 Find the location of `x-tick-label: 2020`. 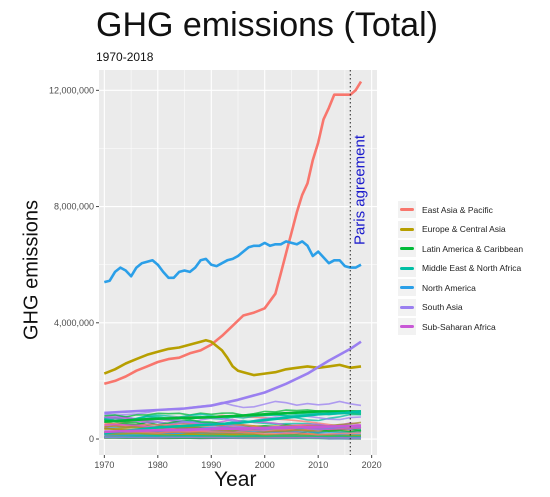

x-tick-label: 2020 is located at coordinates (372, 465).